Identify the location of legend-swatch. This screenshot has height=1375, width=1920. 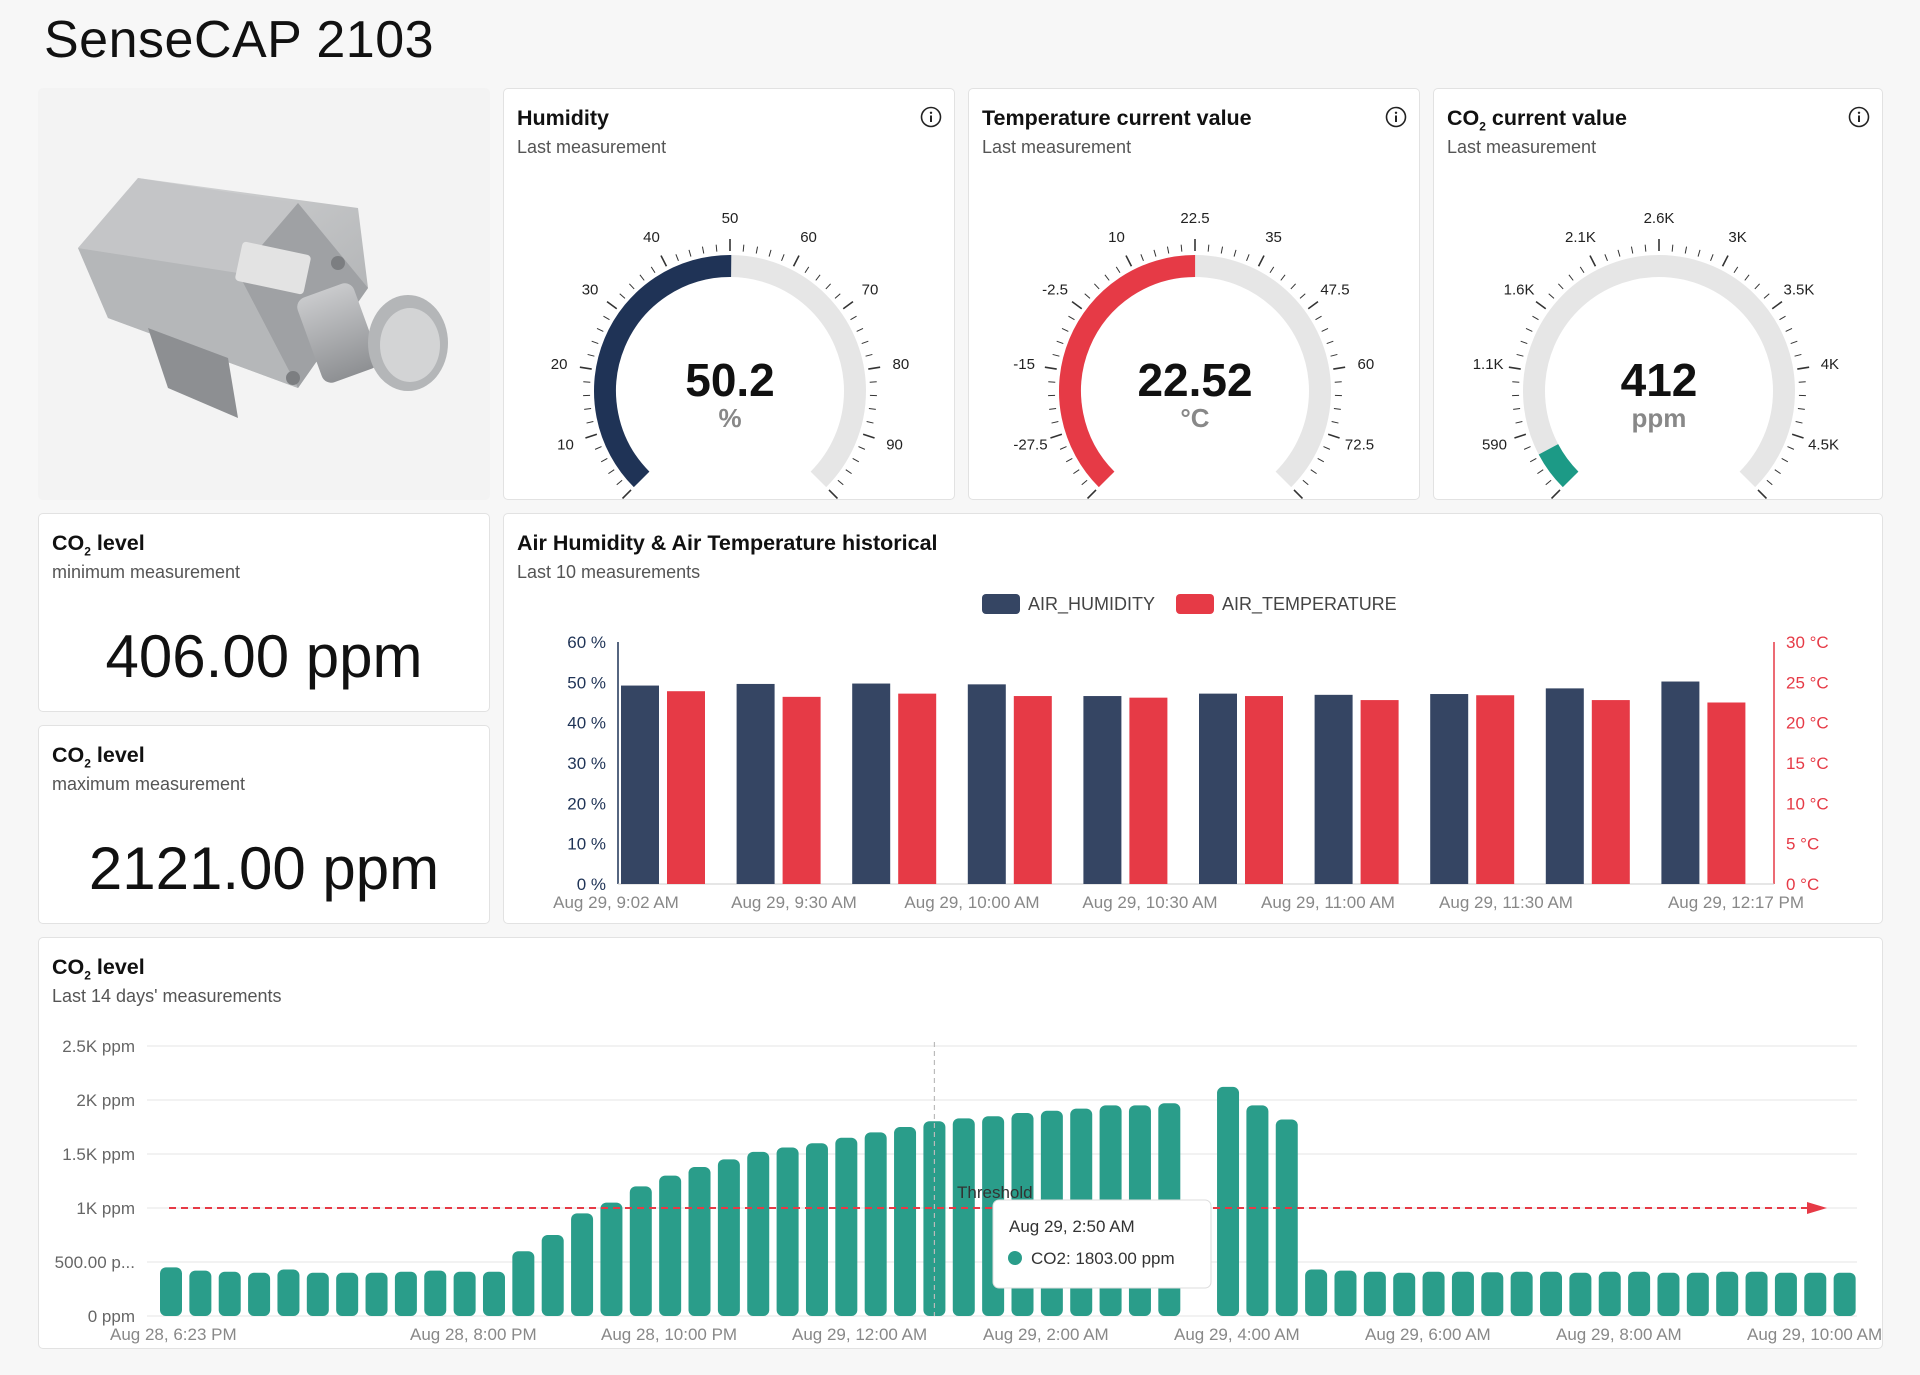
(1195, 604).